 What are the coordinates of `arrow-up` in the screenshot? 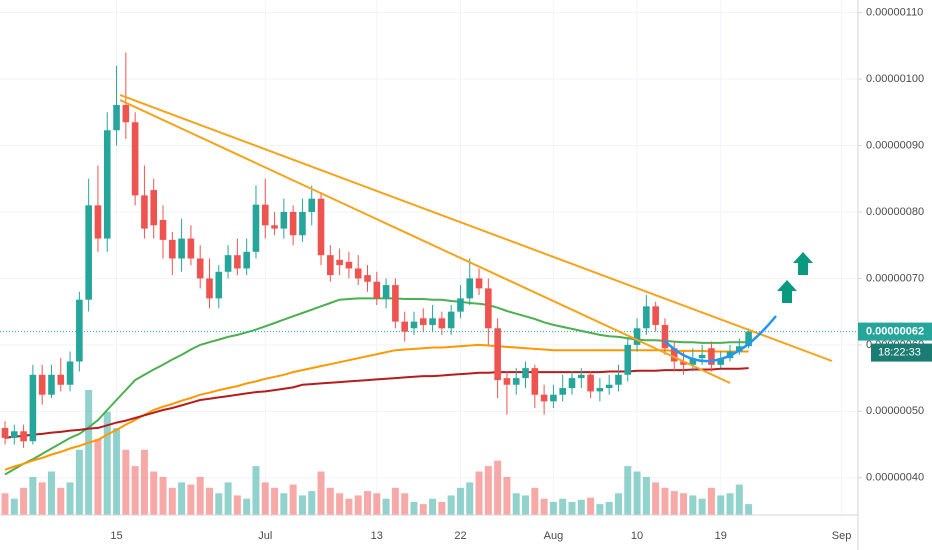 It's located at (787, 291).